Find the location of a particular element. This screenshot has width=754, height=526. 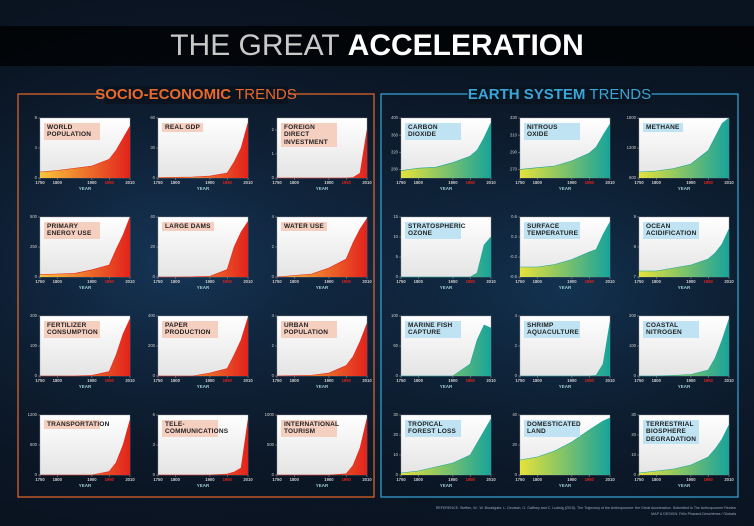

chart-title: COASTAL NITROGEN is located at coordinates (671, 329).